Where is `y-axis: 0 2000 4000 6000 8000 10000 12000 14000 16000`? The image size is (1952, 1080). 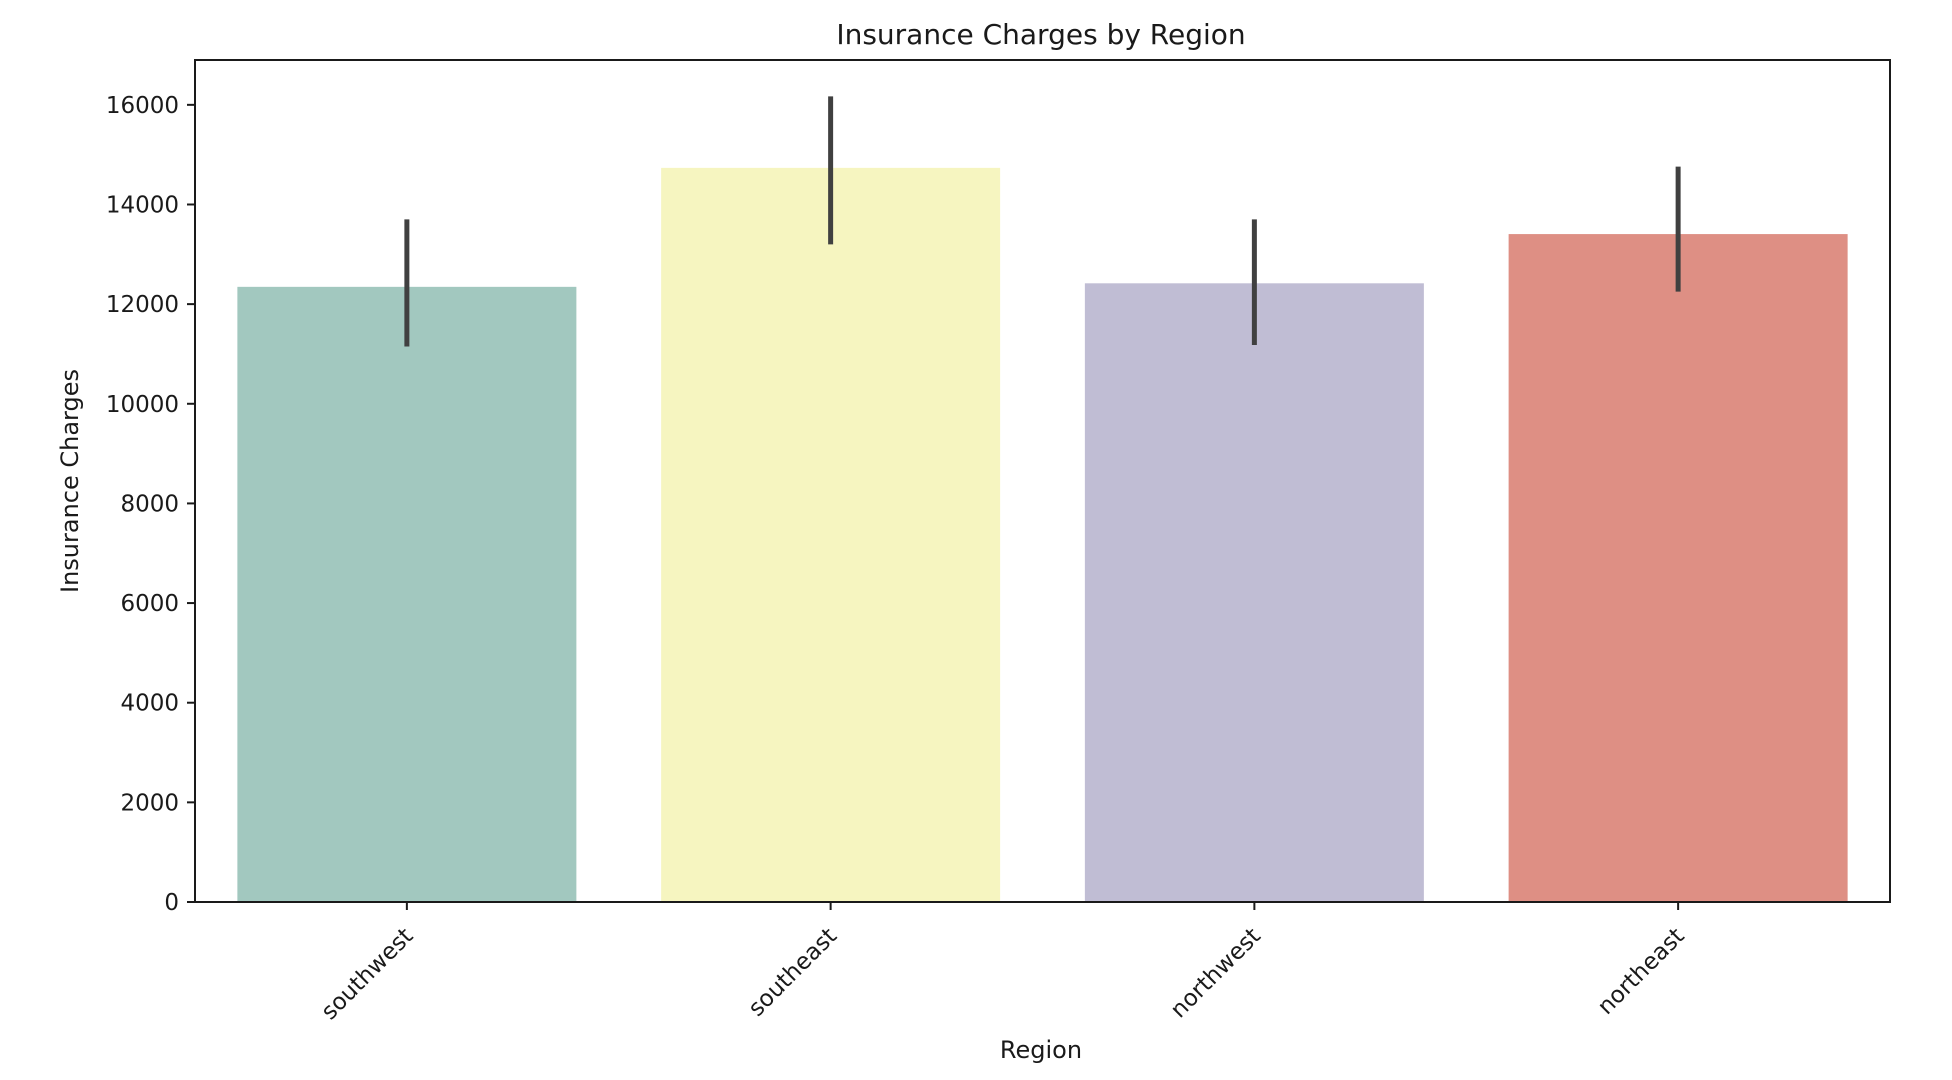 y-axis: 0 2000 4000 6000 8000 10000 12000 14000 16000 is located at coordinates (150, 504).